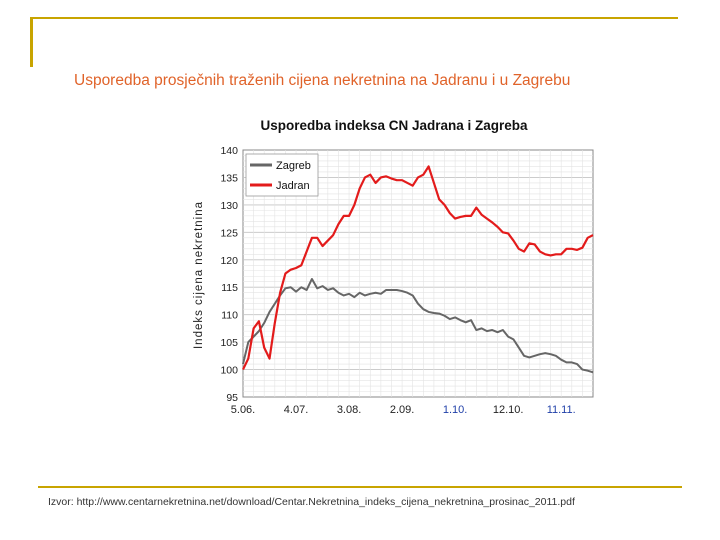 This screenshot has width=720, height=540. What do you see at coordinates (229, 206) in the screenshot?
I see `y-tick-label: 130` at bounding box center [229, 206].